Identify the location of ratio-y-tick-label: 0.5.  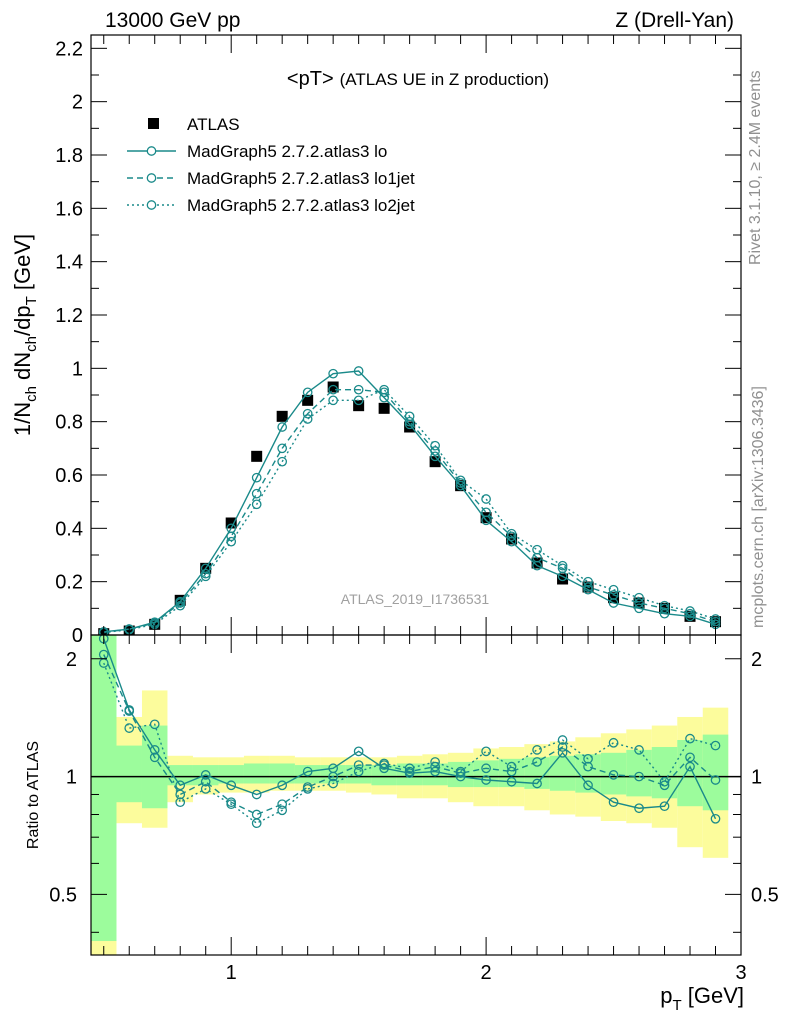
(63, 895).